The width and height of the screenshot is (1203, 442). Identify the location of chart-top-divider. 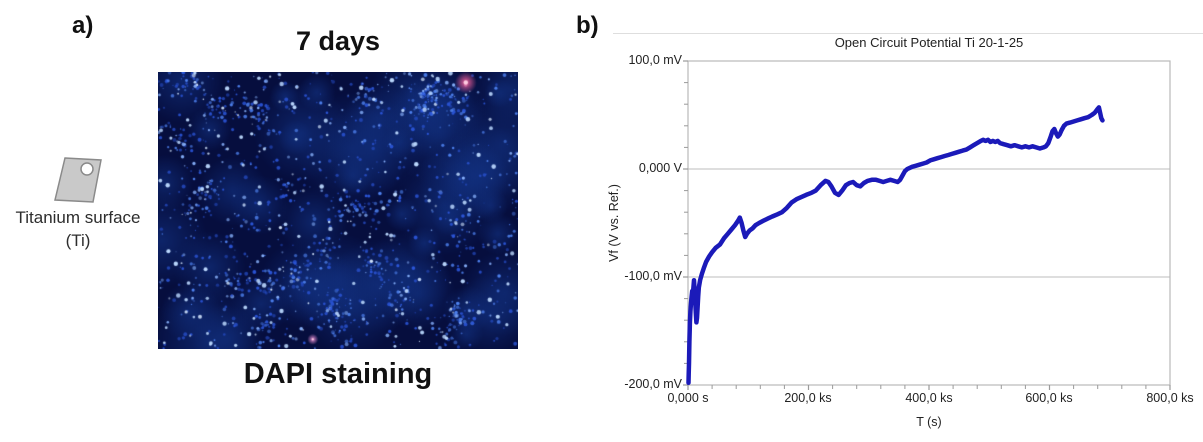
(908, 33).